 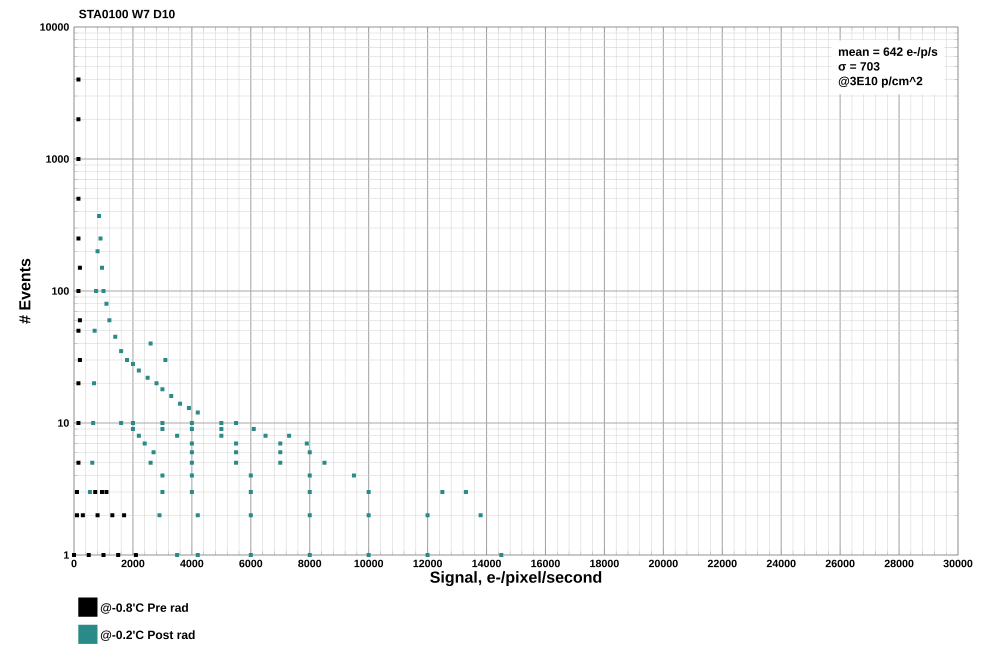 What do you see at coordinates (663, 564) in the screenshot?
I see `x-tick-label: 20000` at bounding box center [663, 564].